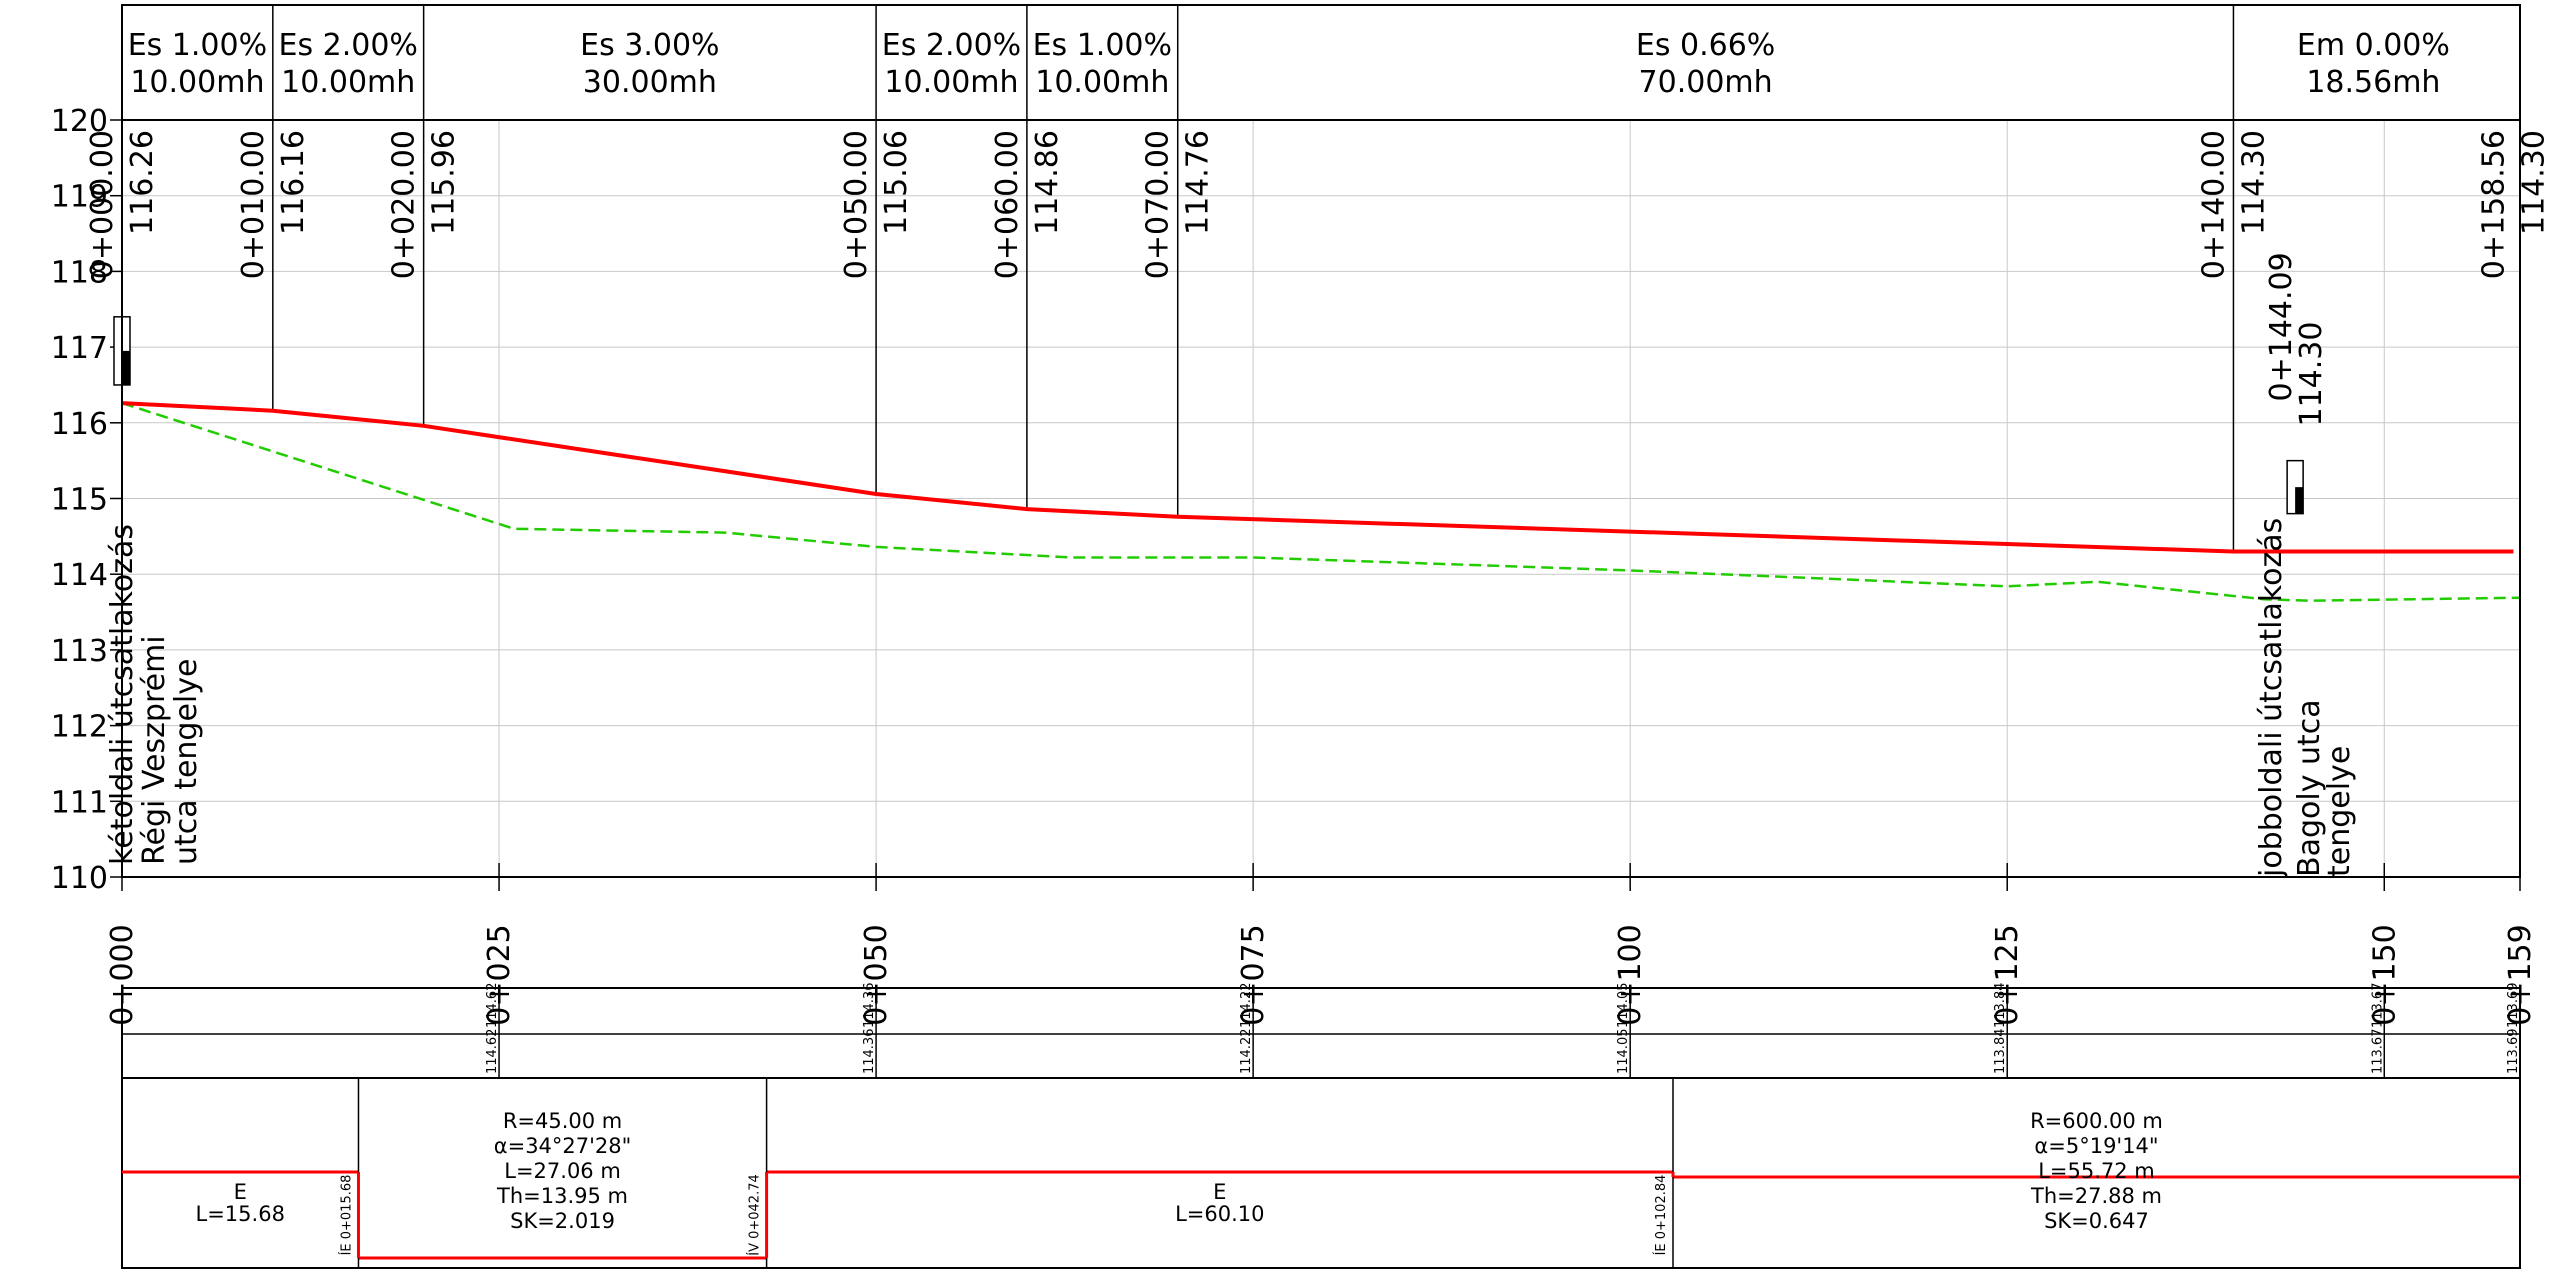 This screenshot has height=1270, width=2561. I want to click on y-tick-label: 119, so click(79, 197).